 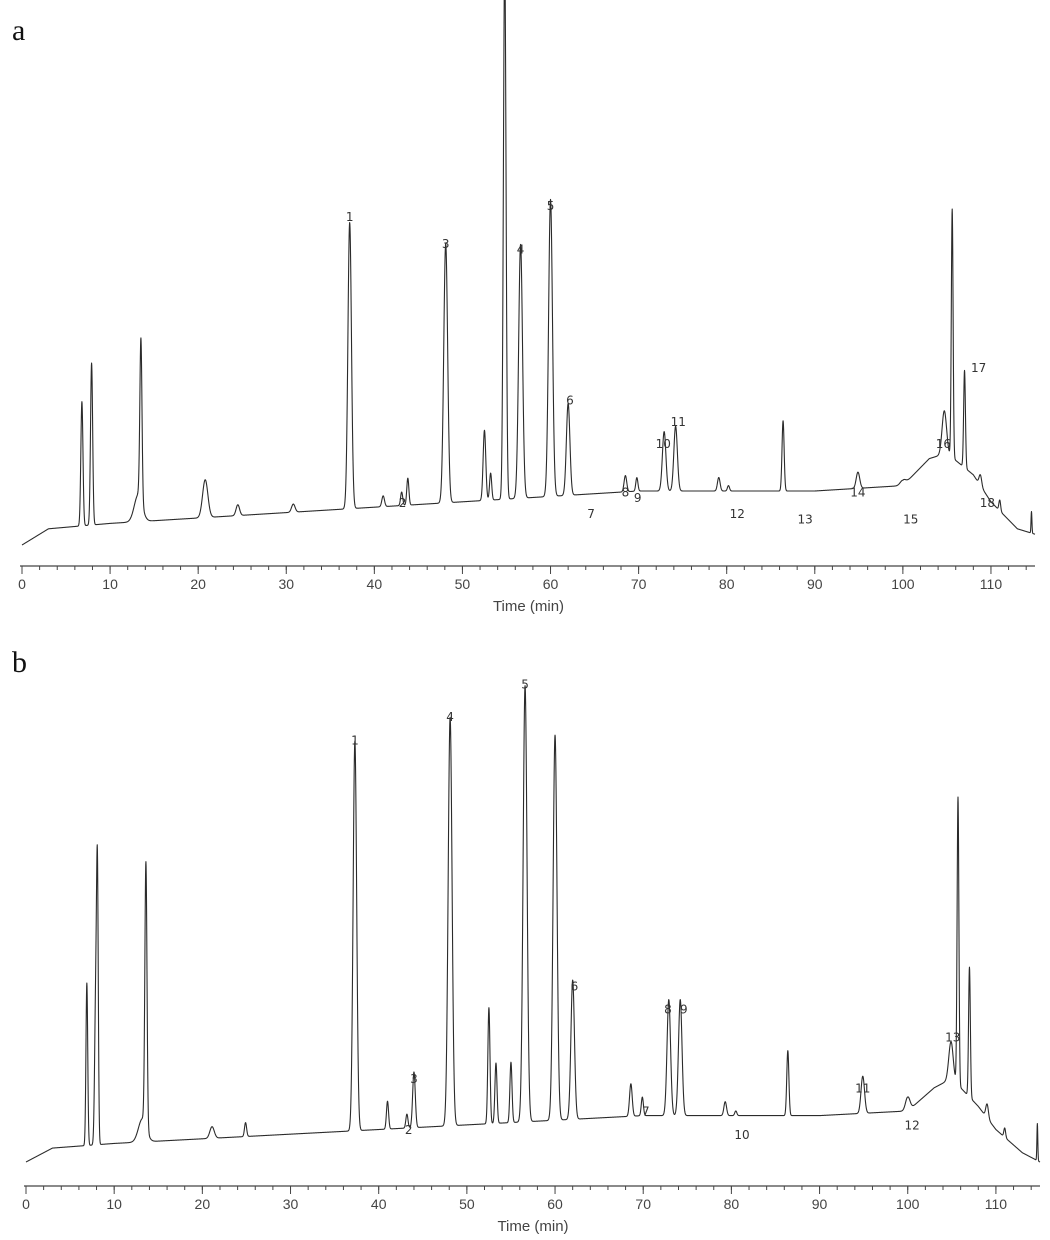 What do you see at coordinates (551, 584) in the screenshot?
I see `panel-a-tick-label: 60` at bounding box center [551, 584].